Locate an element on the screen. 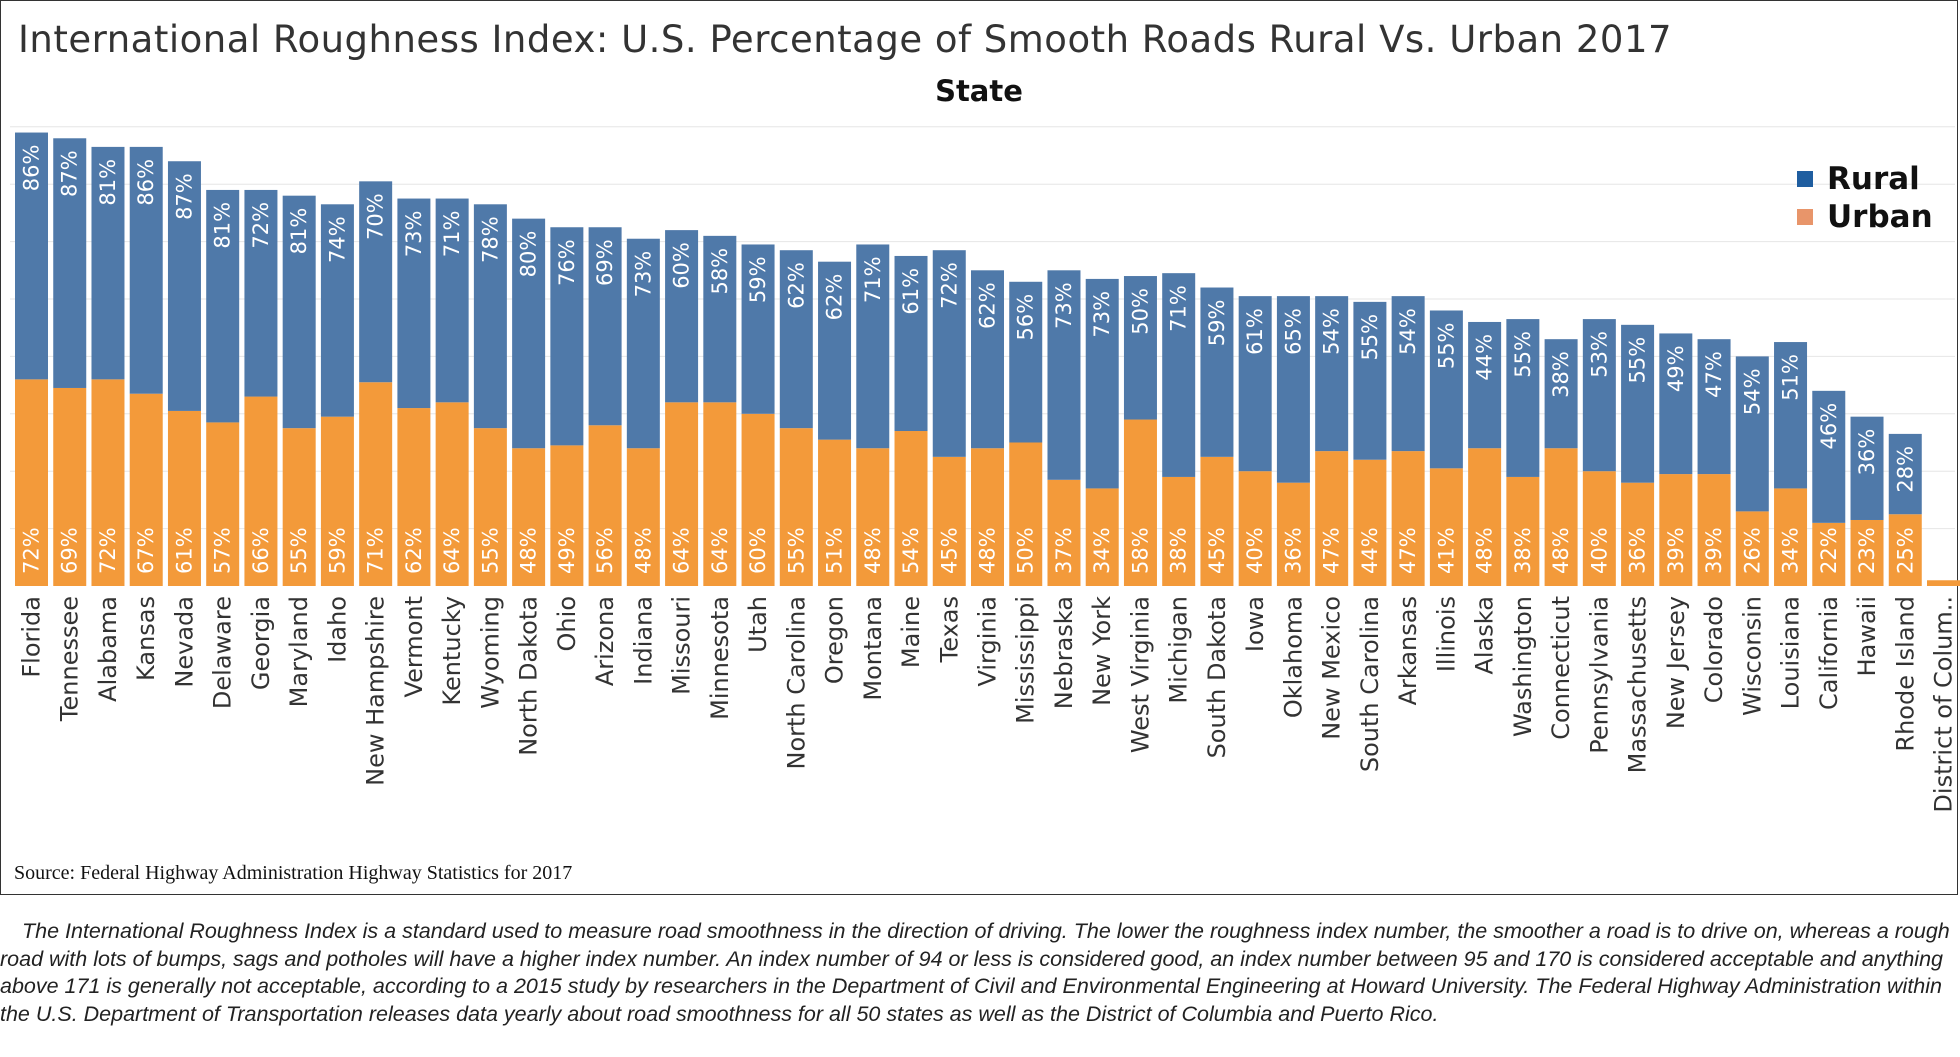  legend-item-urban: Urban is located at coordinates (1865, 217).